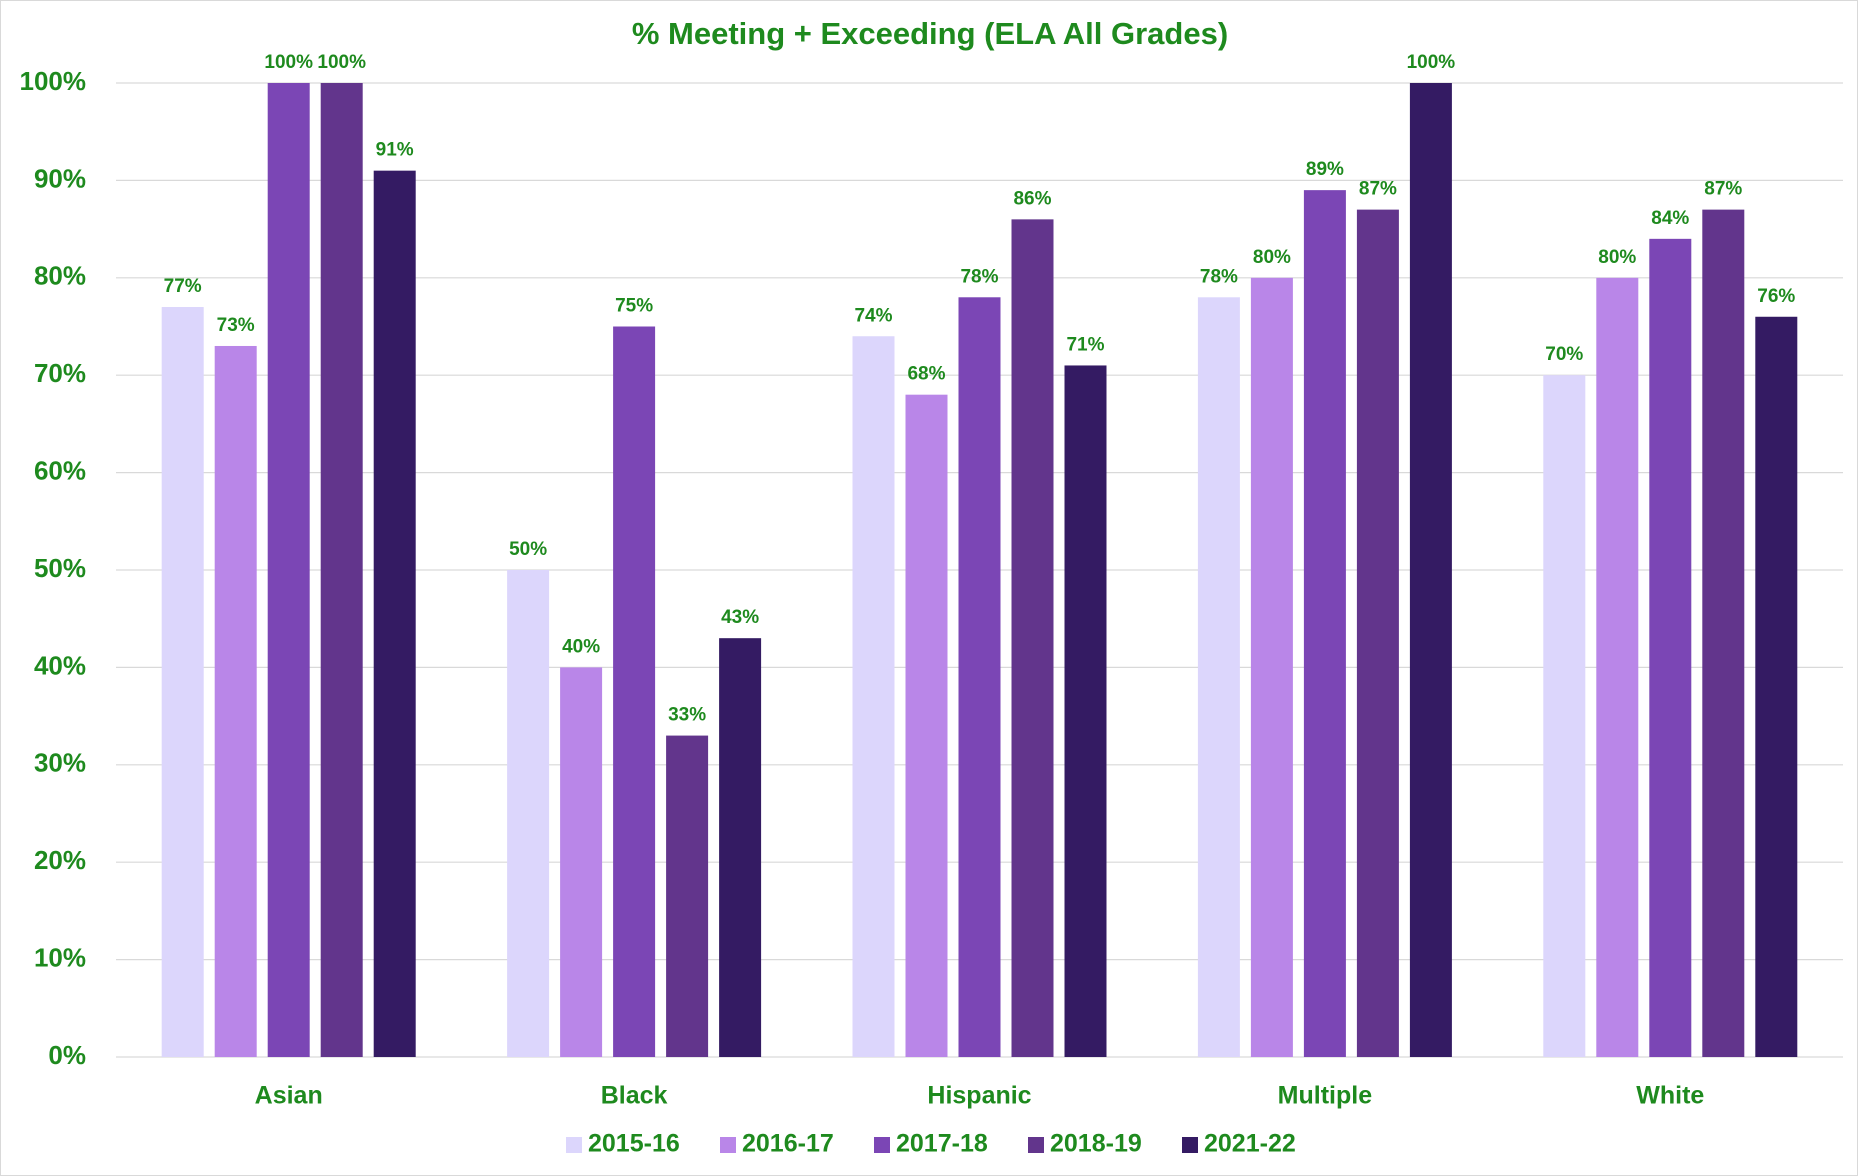 The width and height of the screenshot is (1858, 1176). Describe the element at coordinates (1670, 218) in the screenshot. I see `data-label: 84%` at that location.